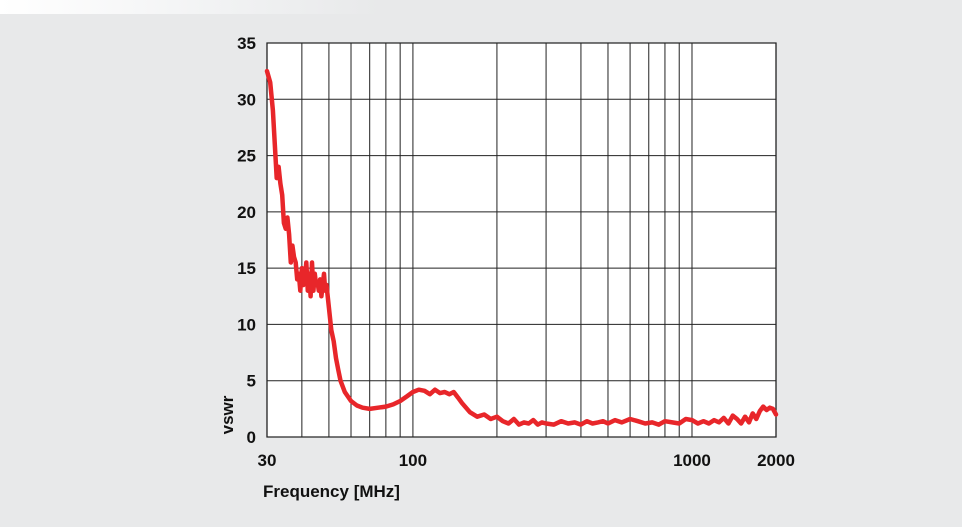 The image size is (962, 527). What do you see at coordinates (526, 460) in the screenshot?
I see `x-tick-labels: 30 100 1000 2000` at bounding box center [526, 460].